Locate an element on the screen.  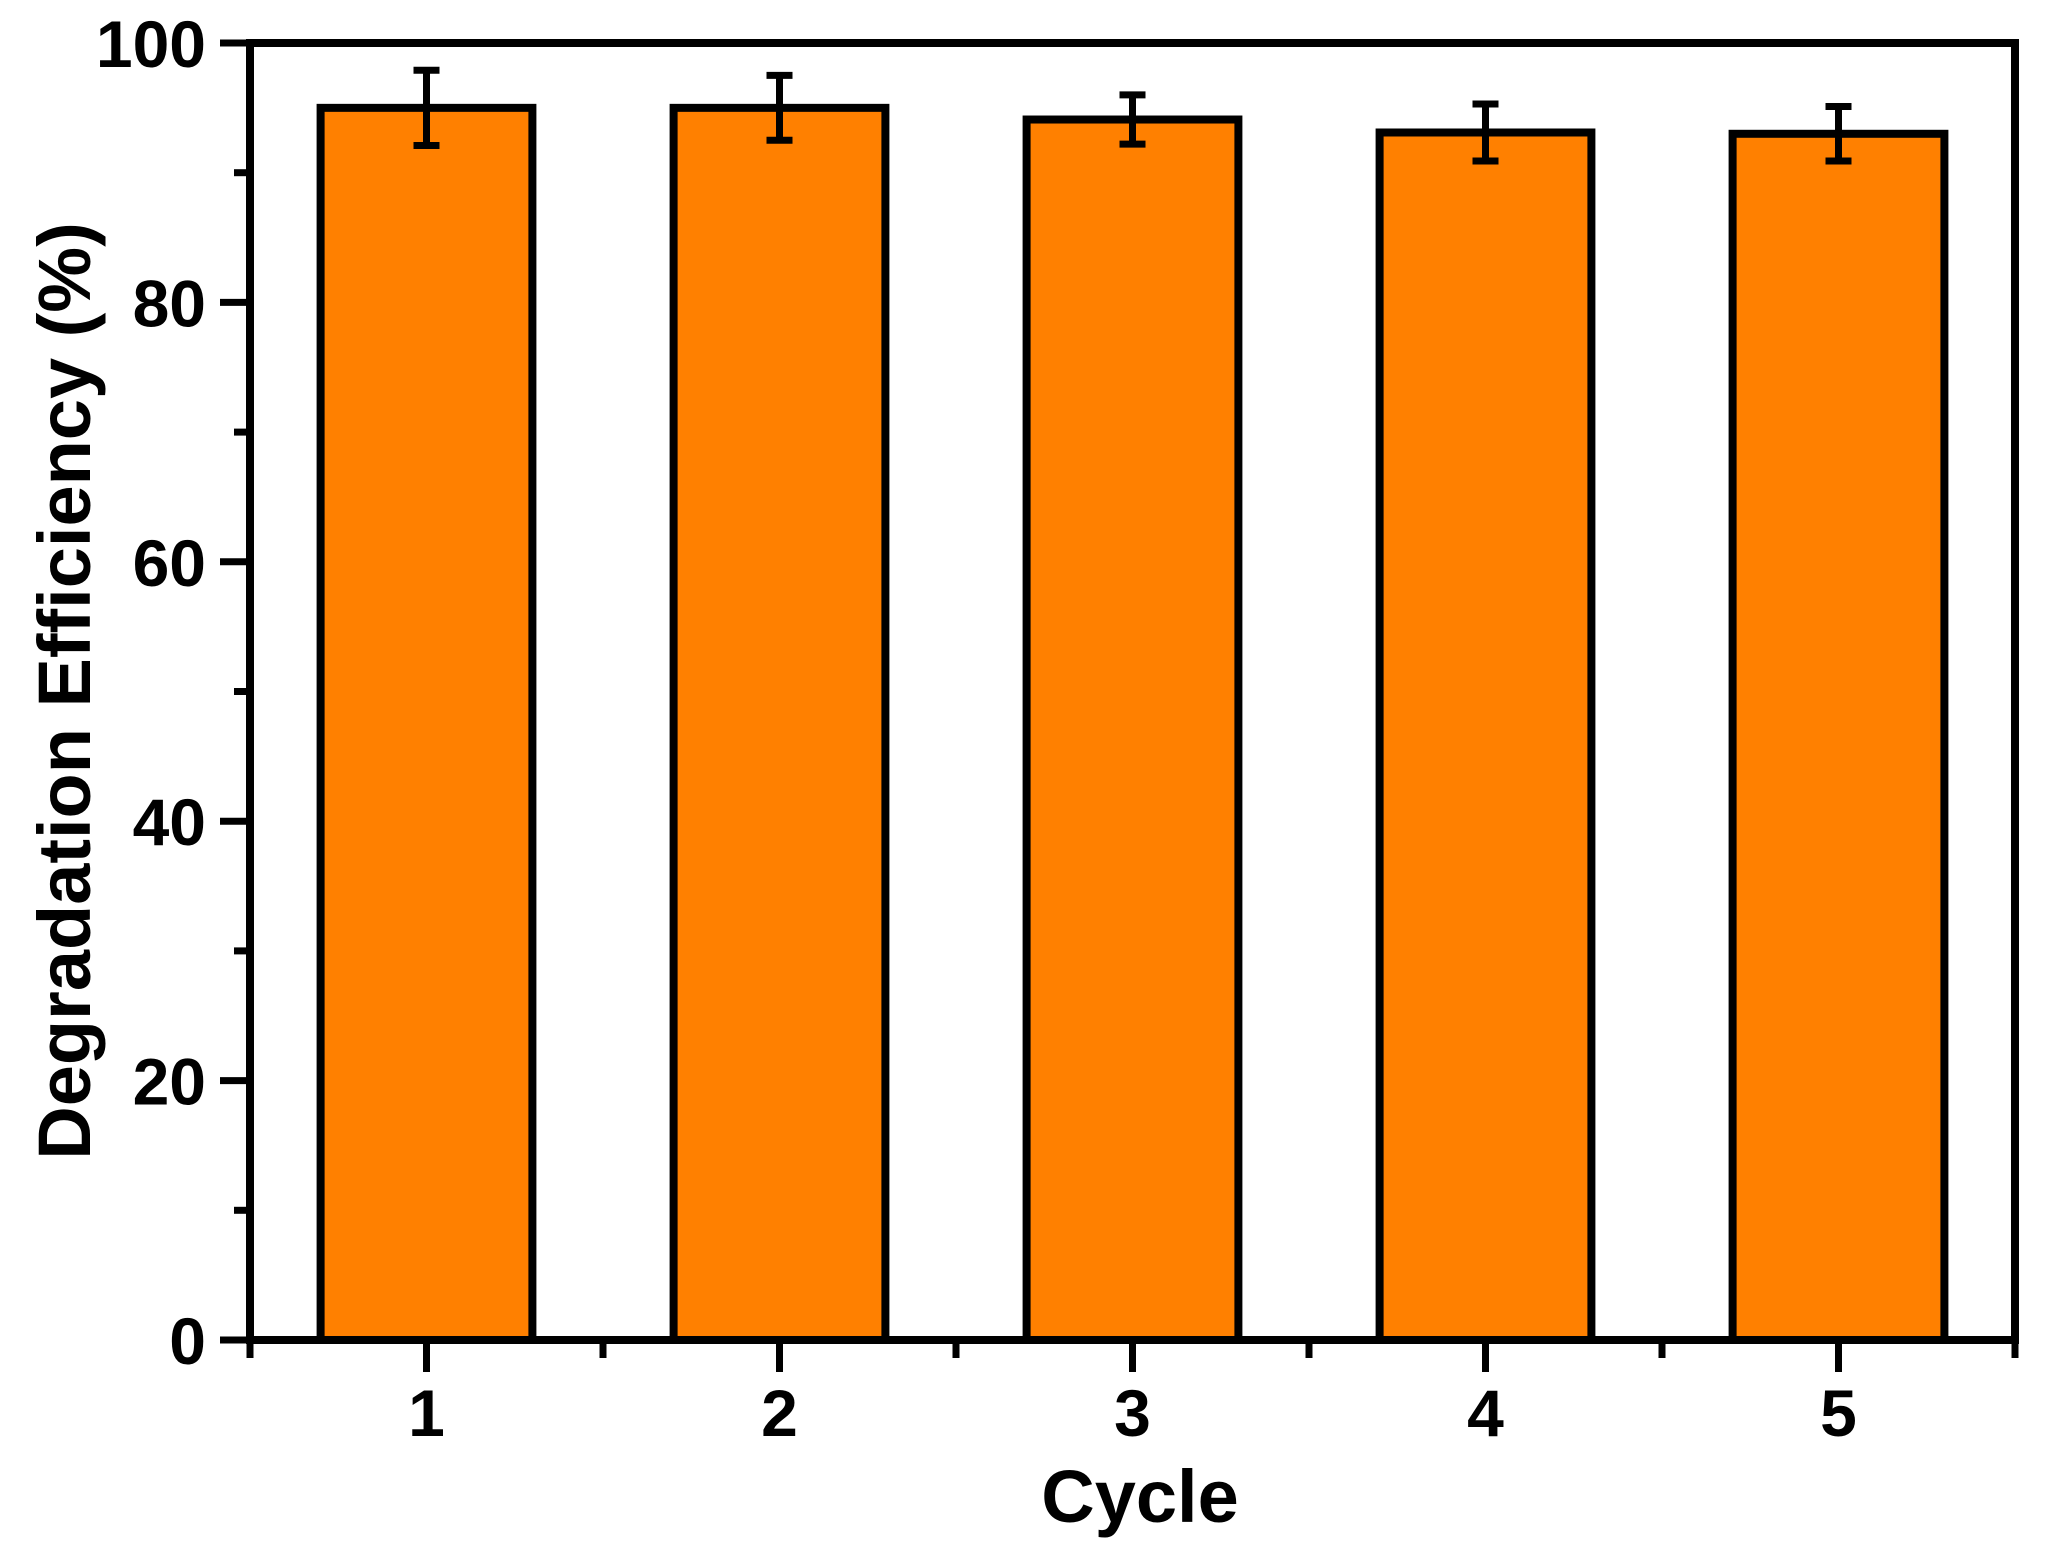
x-axis-title: Cycle is located at coordinates (1139, 1496).